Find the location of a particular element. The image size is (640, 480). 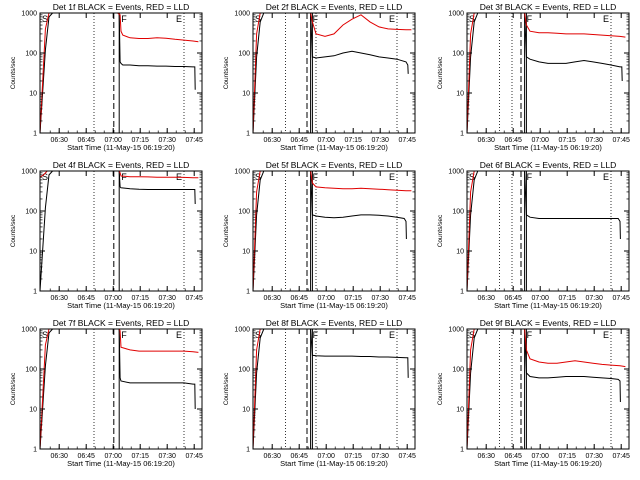

panel-title: Det 2f BLACK = Events, RED = LLD is located at coordinates (334, 7).